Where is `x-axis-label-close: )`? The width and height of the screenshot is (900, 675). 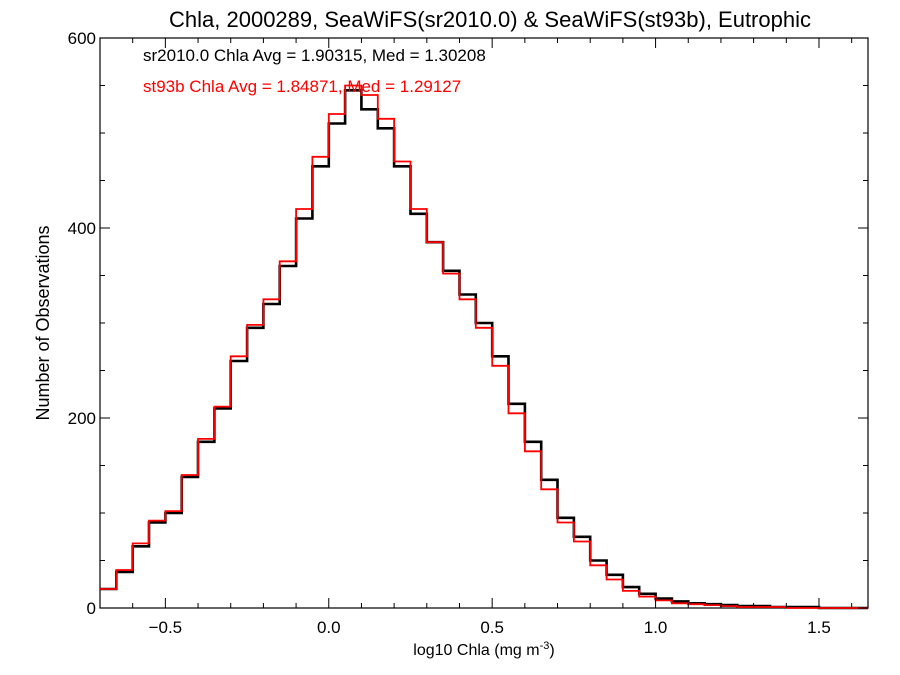
x-axis-label-close: ) is located at coordinates (551, 650).